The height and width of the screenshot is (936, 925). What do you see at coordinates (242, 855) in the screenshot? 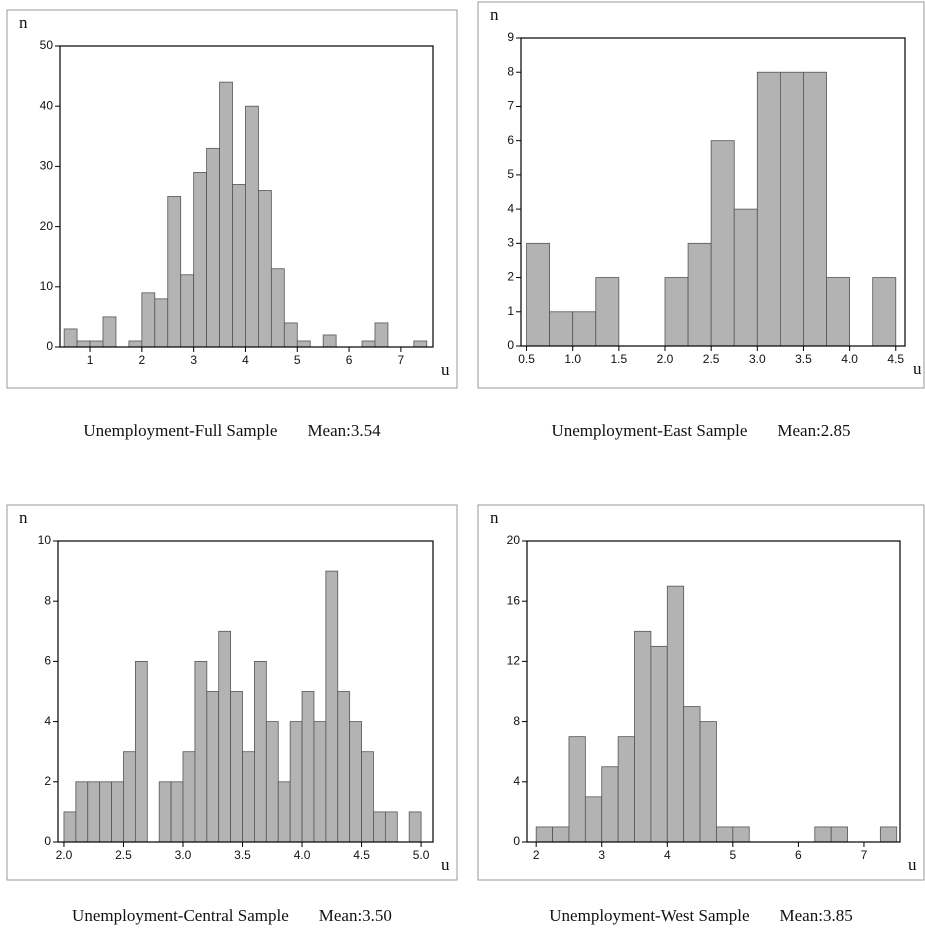
I see `x-tick-label: 3.5` at bounding box center [242, 855].